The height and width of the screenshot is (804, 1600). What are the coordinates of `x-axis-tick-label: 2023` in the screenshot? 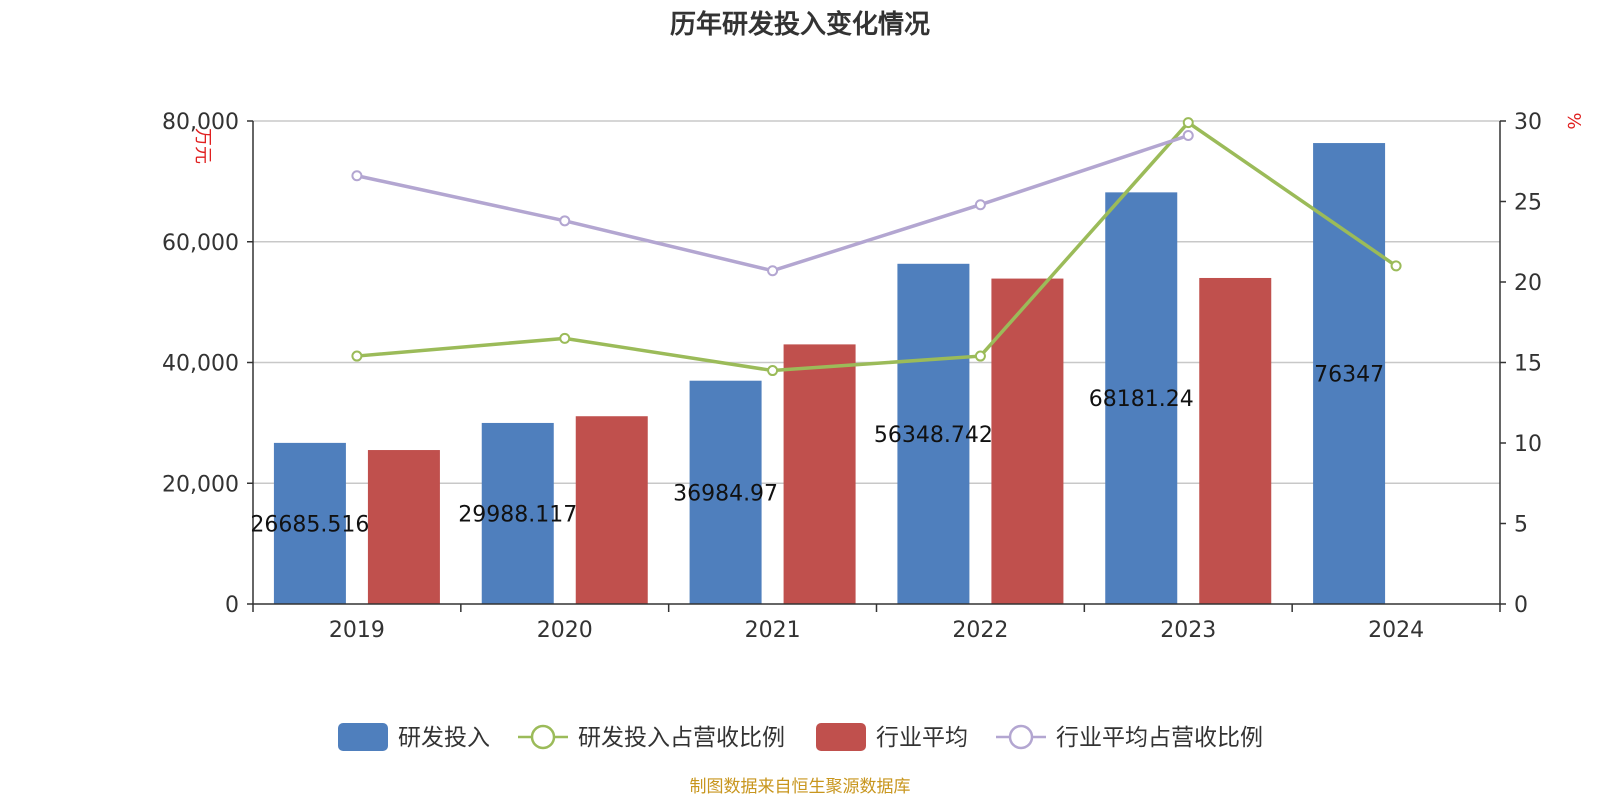 It's located at (1188, 630).